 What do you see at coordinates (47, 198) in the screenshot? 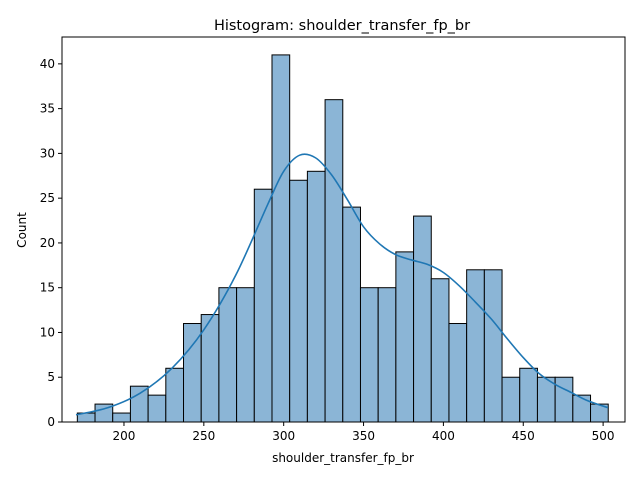
I see `y-tick-label: 25` at bounding box center [47, 198].